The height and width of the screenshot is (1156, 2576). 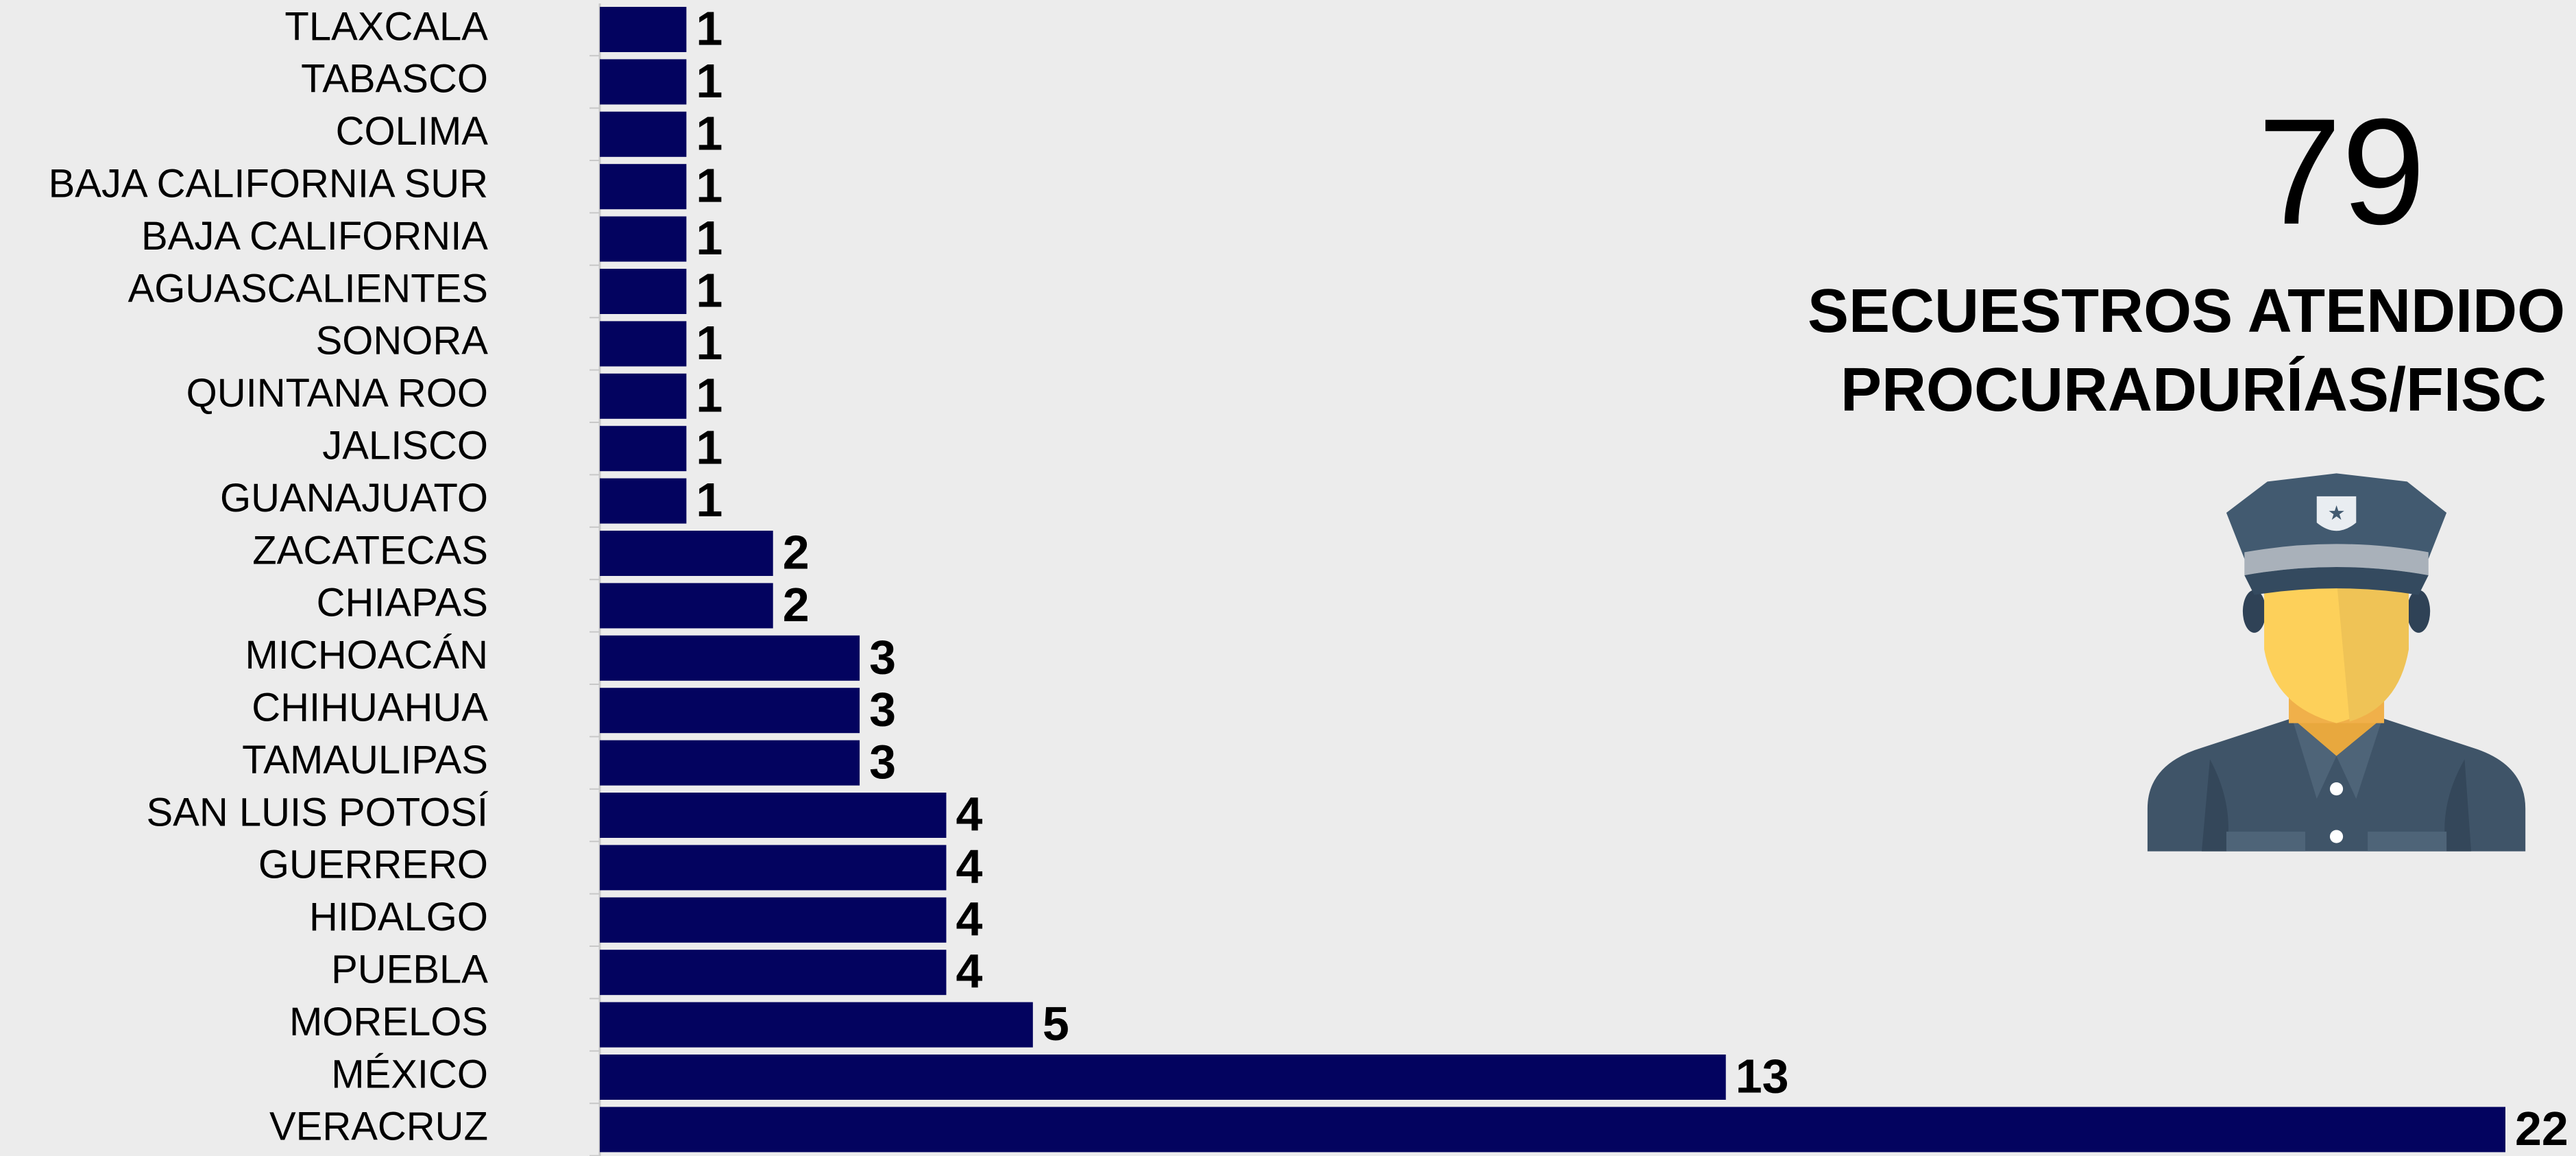 What do you see at coordinates (354, 498) in the screenshot?
I see `category-label: GUANAJUATO` at bounding box center [354, 498].